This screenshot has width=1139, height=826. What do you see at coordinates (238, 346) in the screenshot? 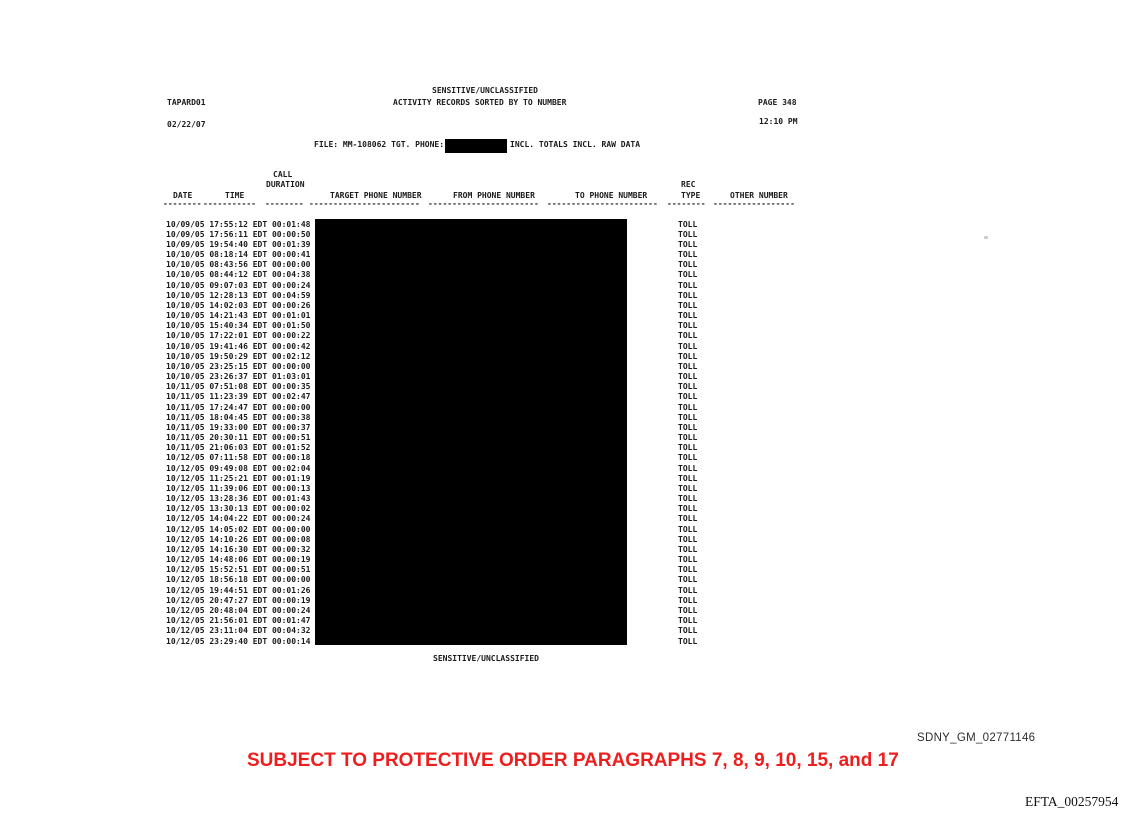
I see `record-date-time-duration: 10/10/05 19:41:46 EDT 00:00:42` at bounding box center [238, 346].